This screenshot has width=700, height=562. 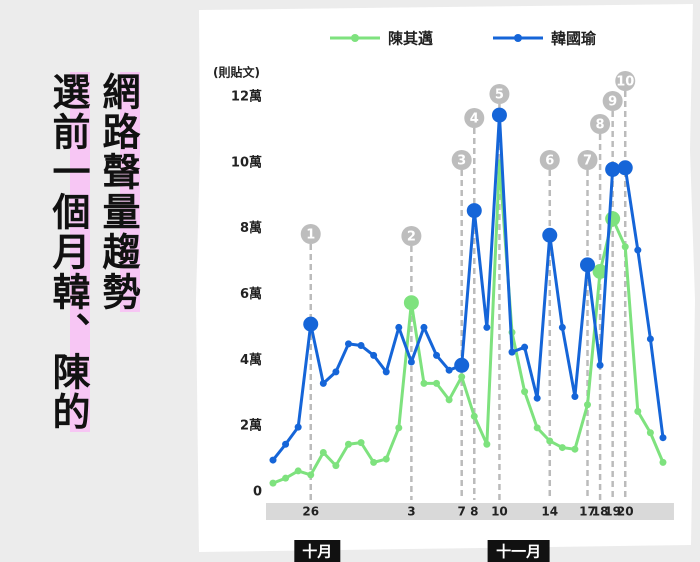 I want to click on month-band, so click(x=526, y=511).